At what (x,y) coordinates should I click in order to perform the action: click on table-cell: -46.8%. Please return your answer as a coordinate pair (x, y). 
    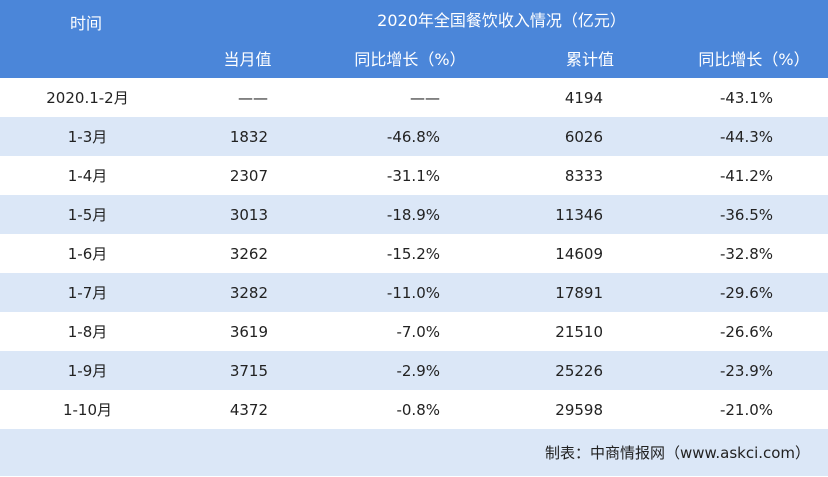
    Looking at the image, I should click on (413, 136).